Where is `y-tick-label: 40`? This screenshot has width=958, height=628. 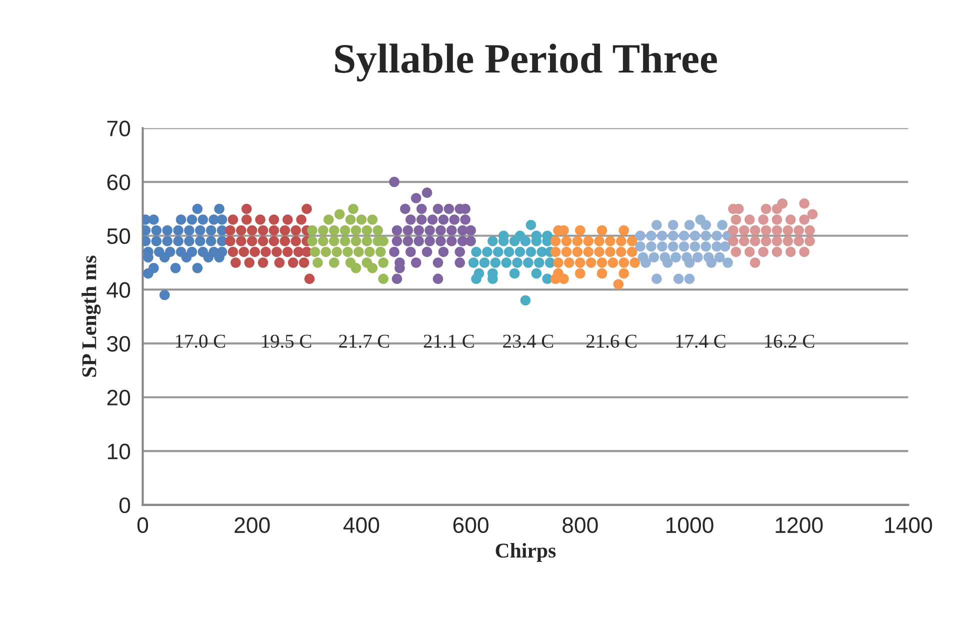
y-tick-label: 40 is located at coordinates (118, 290).